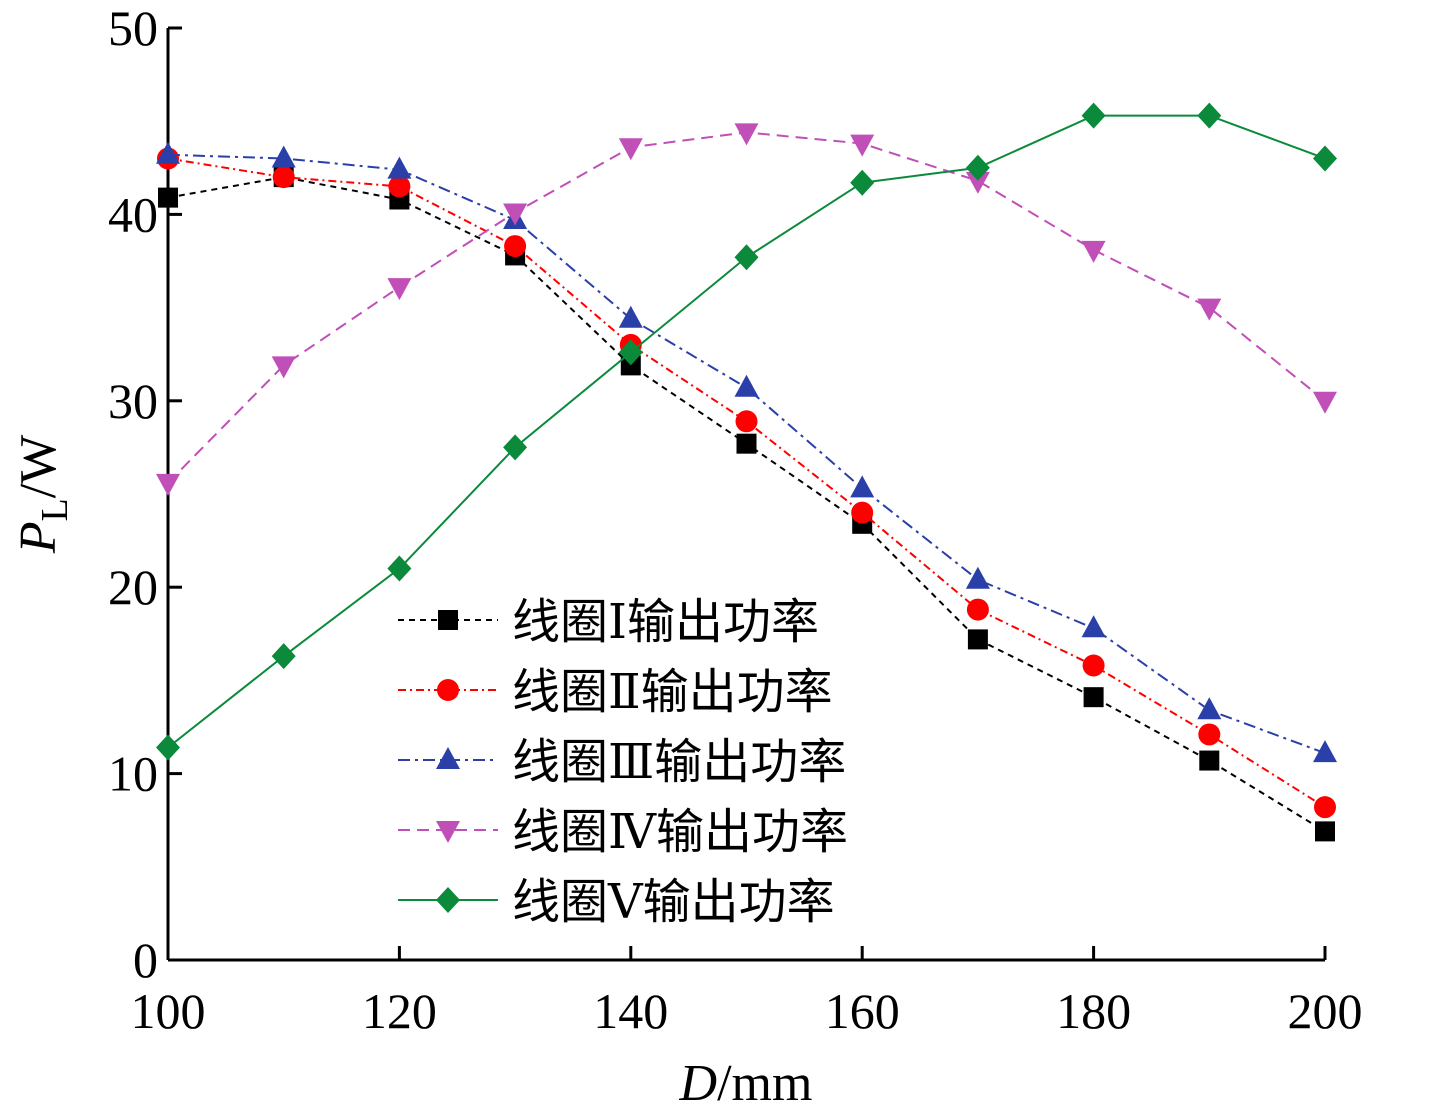 The image size is (1432, 1116). I want to click on y-axis-label: PL/W, so click(43, 495).